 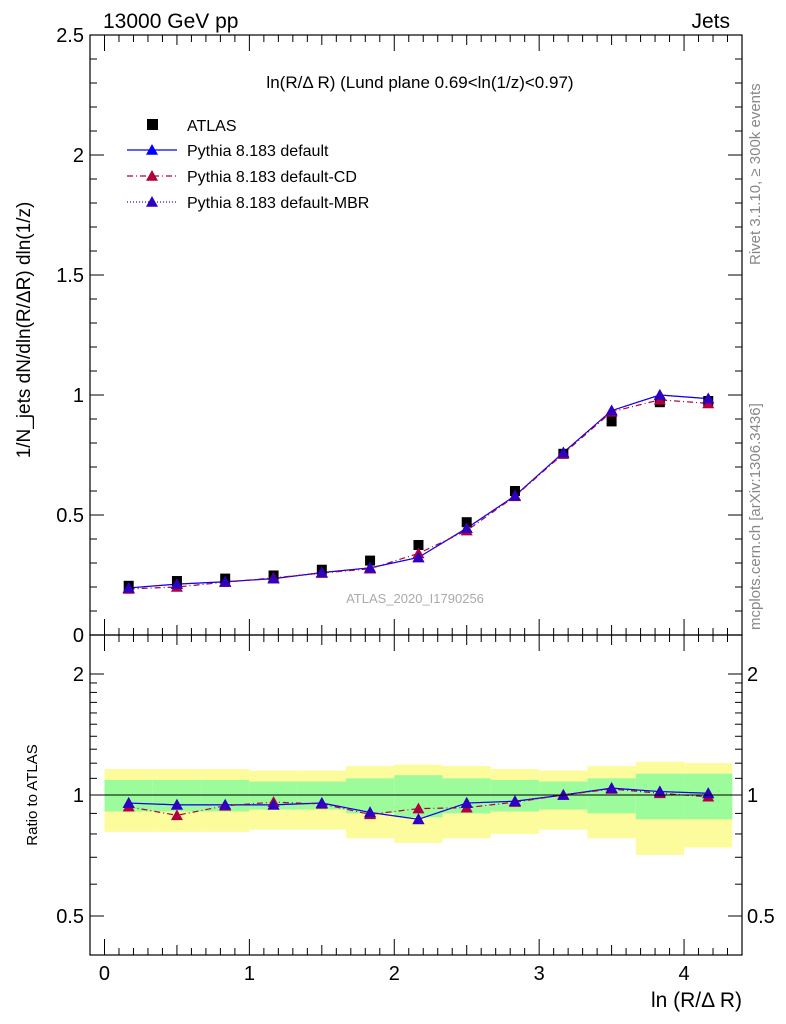 What do you see at coordinates (70, 276) in the screenshot?
I see `main-ytick-label: 1.5` at bounding box center [70, 276].